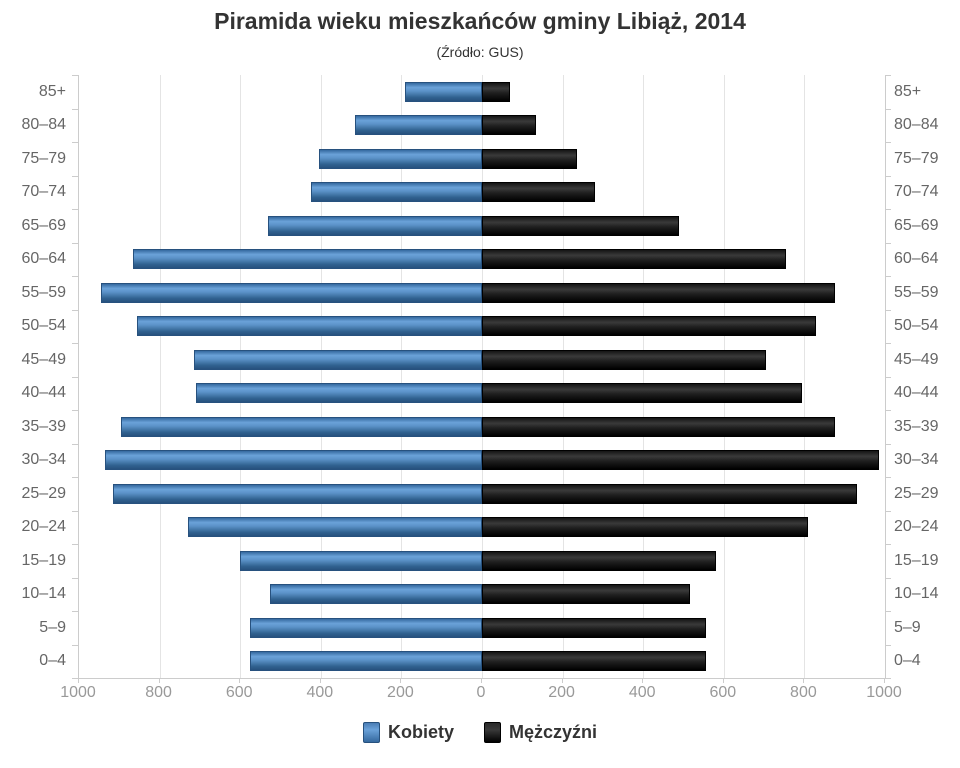 The width and height of the screenshot is (960, 768). Describe the element at coordinates (44, 158) in the screenshot. I see `age-label-left-75–79: 75–79` at that location.